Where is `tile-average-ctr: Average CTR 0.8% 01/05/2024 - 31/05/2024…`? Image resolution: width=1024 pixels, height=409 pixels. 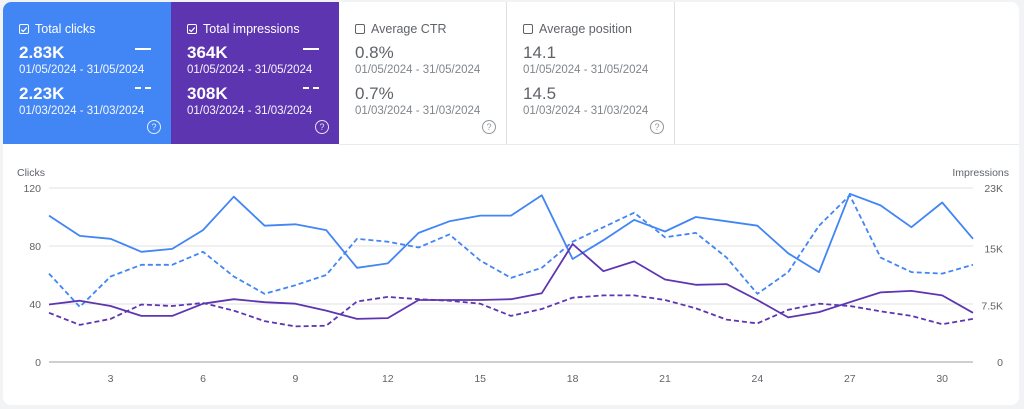
tile-average-ctr: Average CTR 0.8% 01/05/2024 - 31/05/2024… is located at coordinates (423, 73).